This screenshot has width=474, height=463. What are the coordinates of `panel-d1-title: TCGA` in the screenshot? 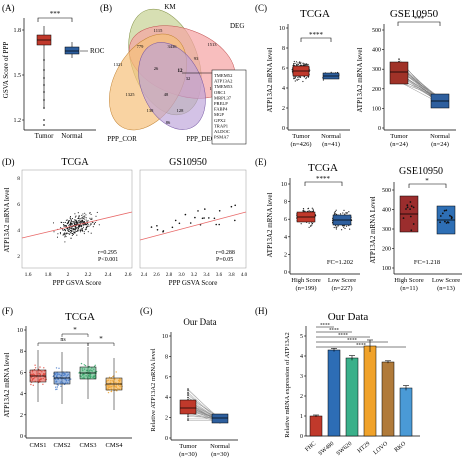 It's located at (75, 162).